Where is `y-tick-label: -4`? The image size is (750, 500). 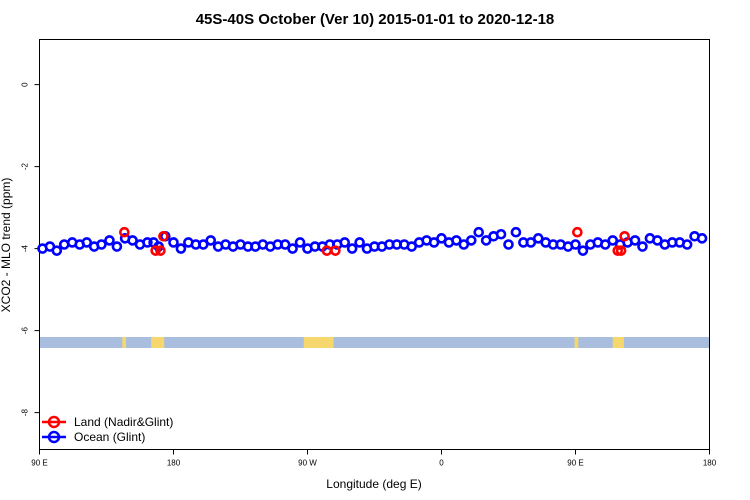 y-tick-label: -4 is located at coordinates (25, 248).